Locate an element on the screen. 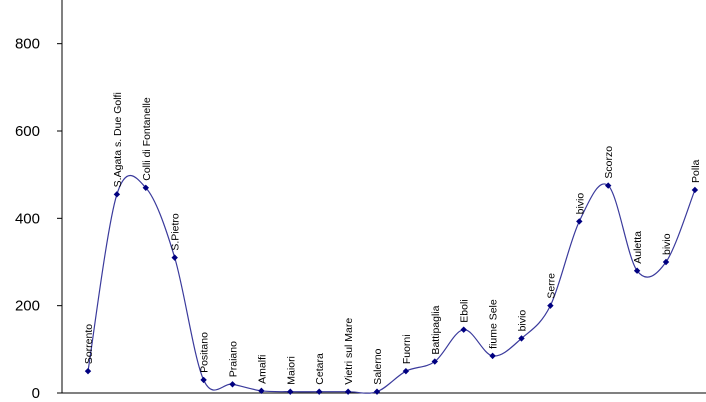 The height and width of the screenshot is (402, 706). point-label: S.Pietro is located at coordinates (176, 232).